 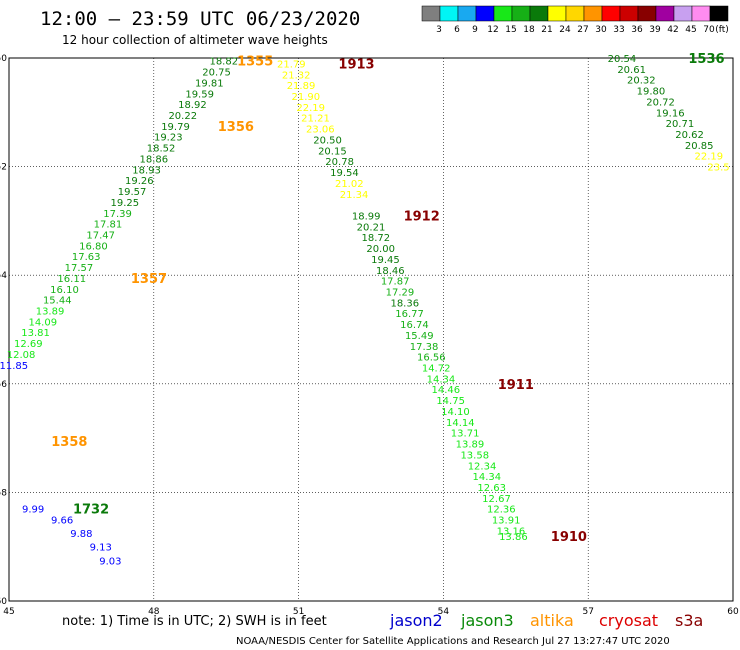 I want to click on legend-label: 70, so click(x=709, y=30).